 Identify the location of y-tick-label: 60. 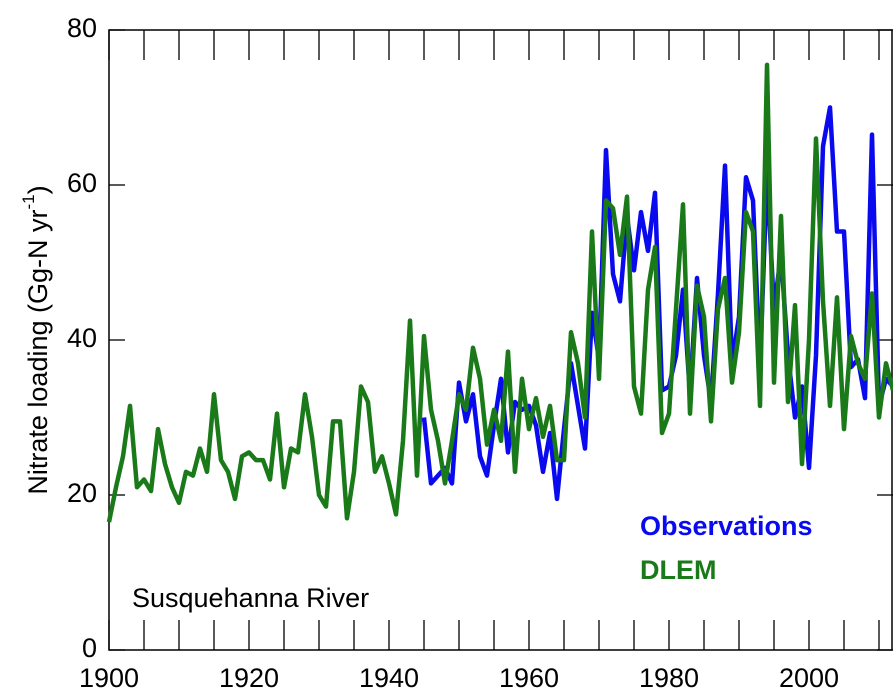
(82, 183).